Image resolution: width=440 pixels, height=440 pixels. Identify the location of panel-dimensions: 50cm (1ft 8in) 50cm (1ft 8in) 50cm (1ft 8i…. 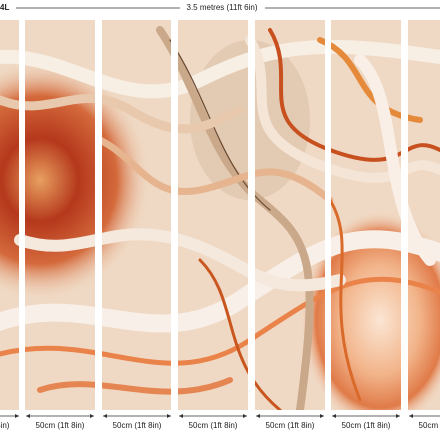
(220, 422).